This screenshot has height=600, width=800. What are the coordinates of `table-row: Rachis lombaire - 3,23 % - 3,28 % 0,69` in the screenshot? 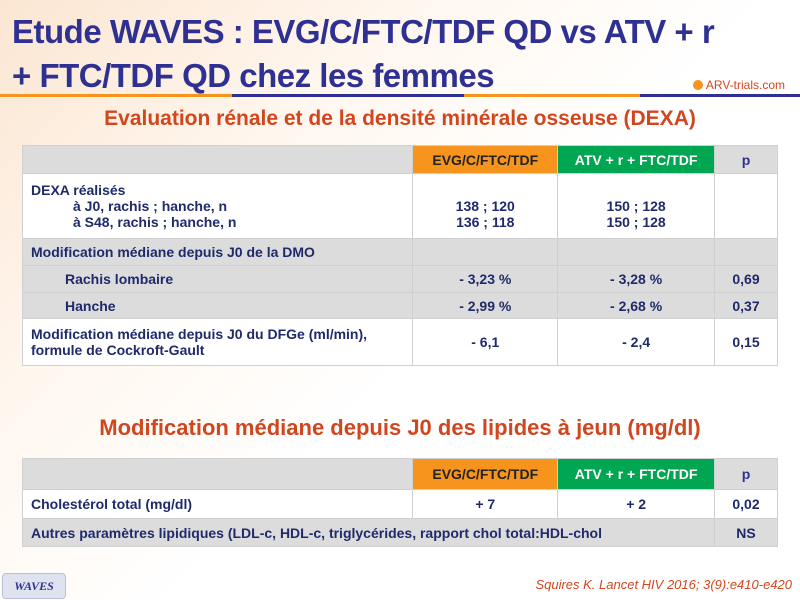 It's located at (399, 279).